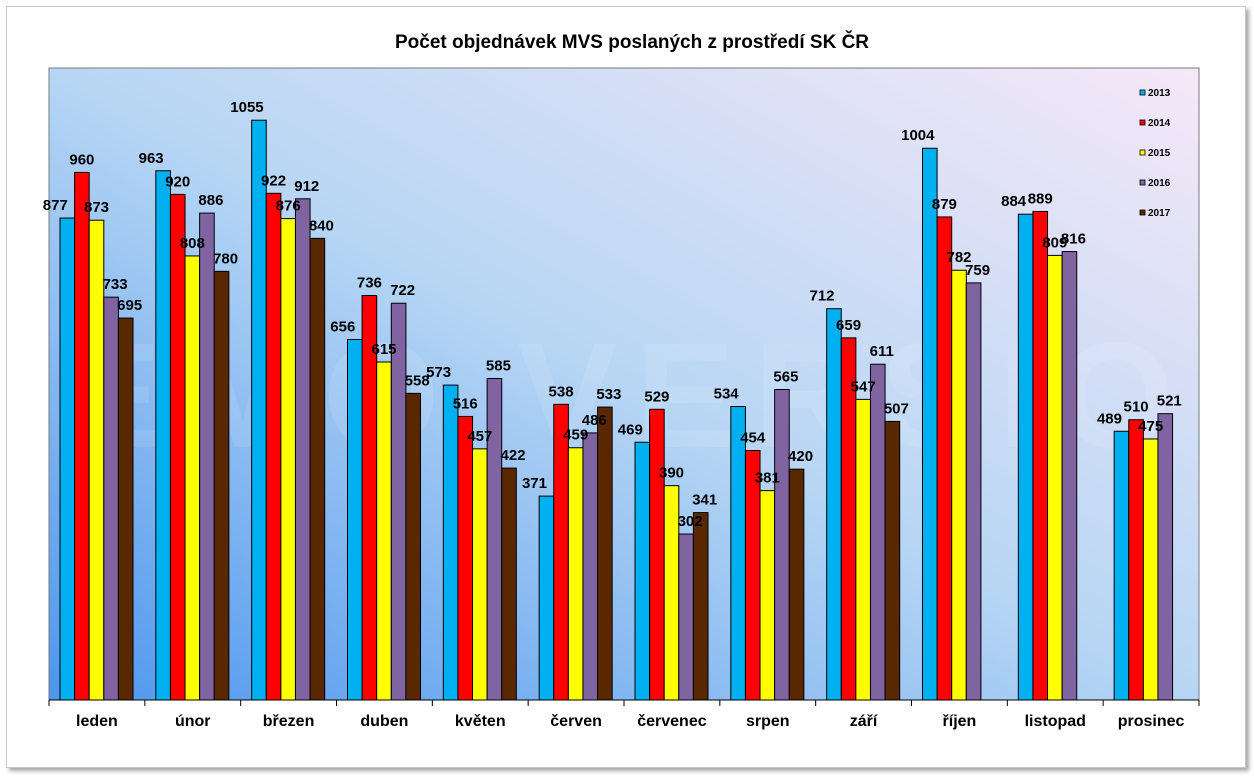 Image resolution: width=1254 pixels, height=776 pixels. What do you see at coordinates (81, 159) in the screenshot?
I see `data-label: 960` at bounding box center [81, 159].